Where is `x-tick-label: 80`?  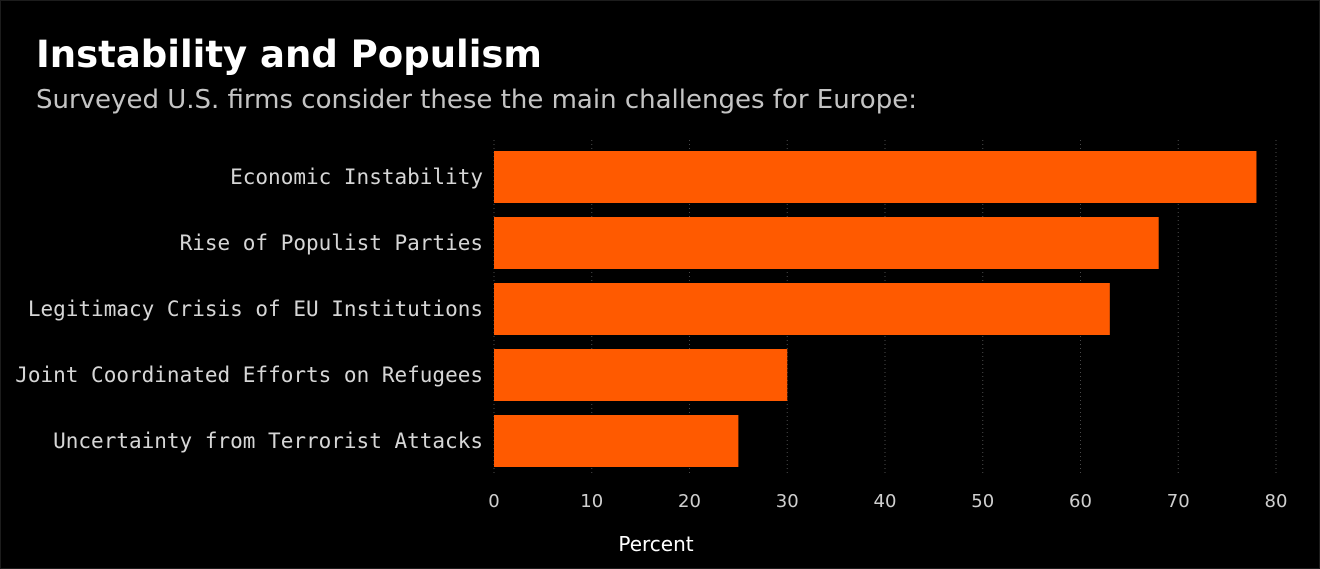 x-tick-label: 80 is located at coordinates (1276, 501).